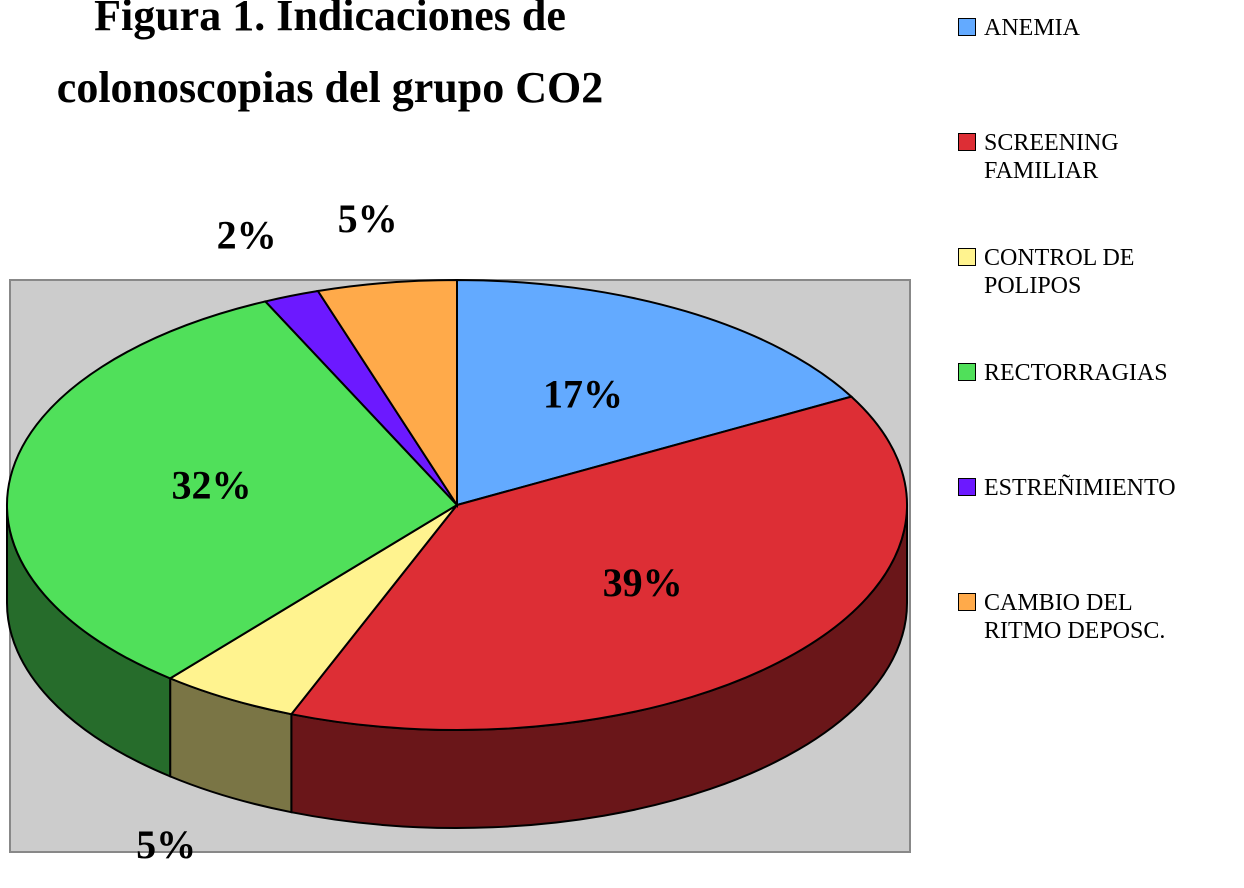 The height and width of the screenshot is (888, 1244). What do you see at coordinates (1080, 488) in the screenshot?
I see `legend-label: ESTREÑIMIENTO` at bounding box center [1080, 488].